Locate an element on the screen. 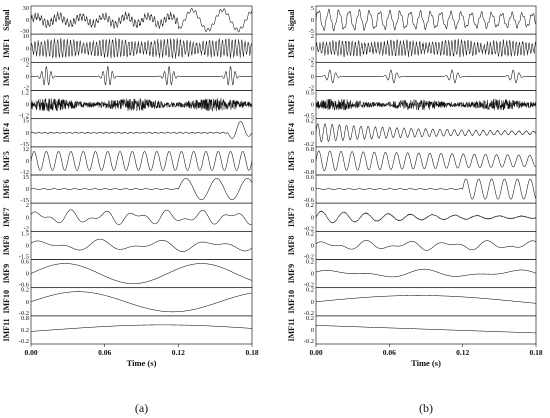  y-axis-label: IMF11 is located at coordinates (6, 329).